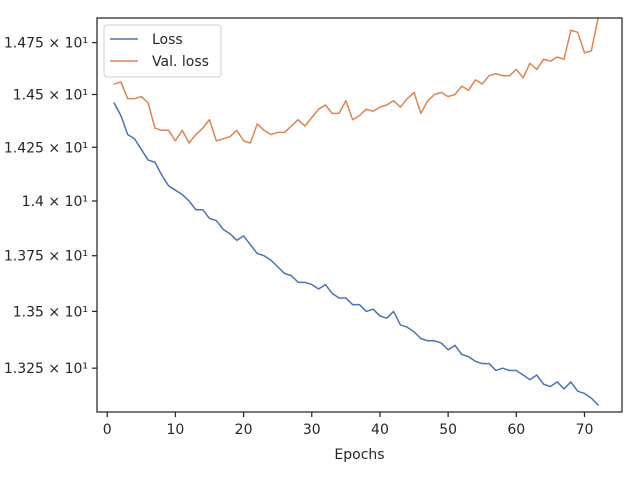 This screenshot has height=480, width=640. What do you see at coordinates (46, 257) in the screenshot?
I see `y-tick-label: 1.375 × 10¹` at bounding box center [46, 257].